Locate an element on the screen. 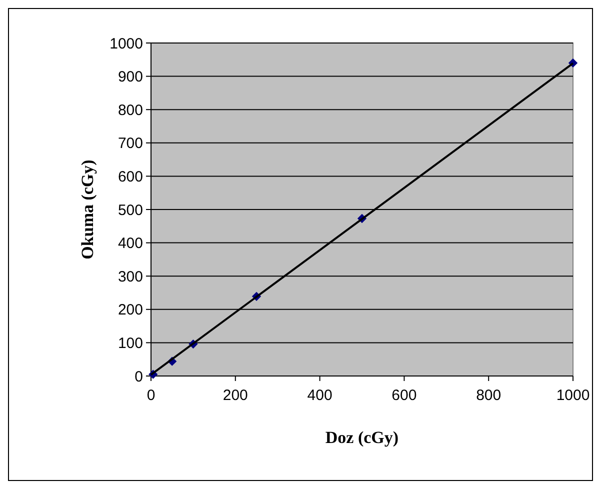 The image size is (601, 489). x-axis-title: Doz (cGy) is located at coordinates (362, 437).